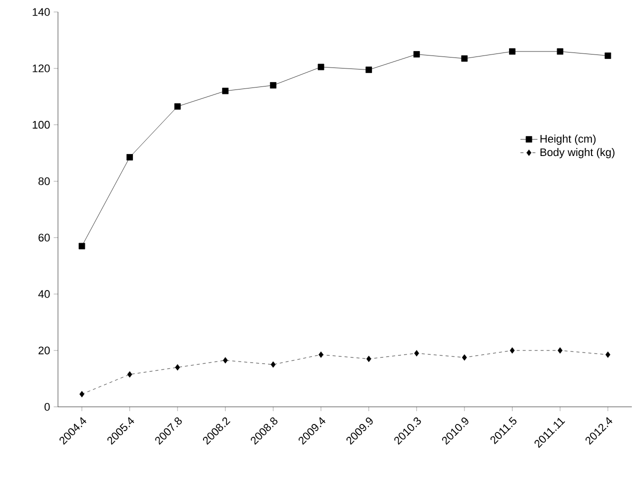 Image resolution: width=632 pixels, height=487 pixels. What do you see at coordinates (41, 12) in the screenshot?
I see `y-tick-label: 140` at bounding box center [41, 12].